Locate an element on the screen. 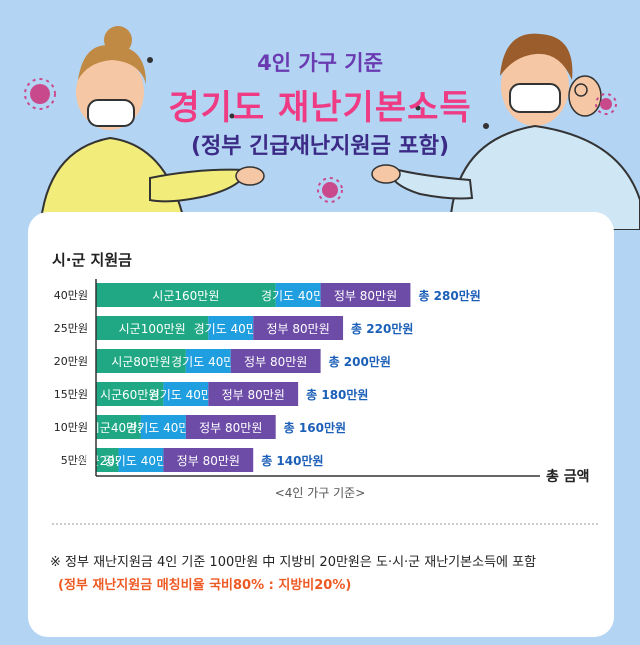 The image size is (640, 645). bar-label-sigun: 시군100만원 is located at coordinates (152, 329).